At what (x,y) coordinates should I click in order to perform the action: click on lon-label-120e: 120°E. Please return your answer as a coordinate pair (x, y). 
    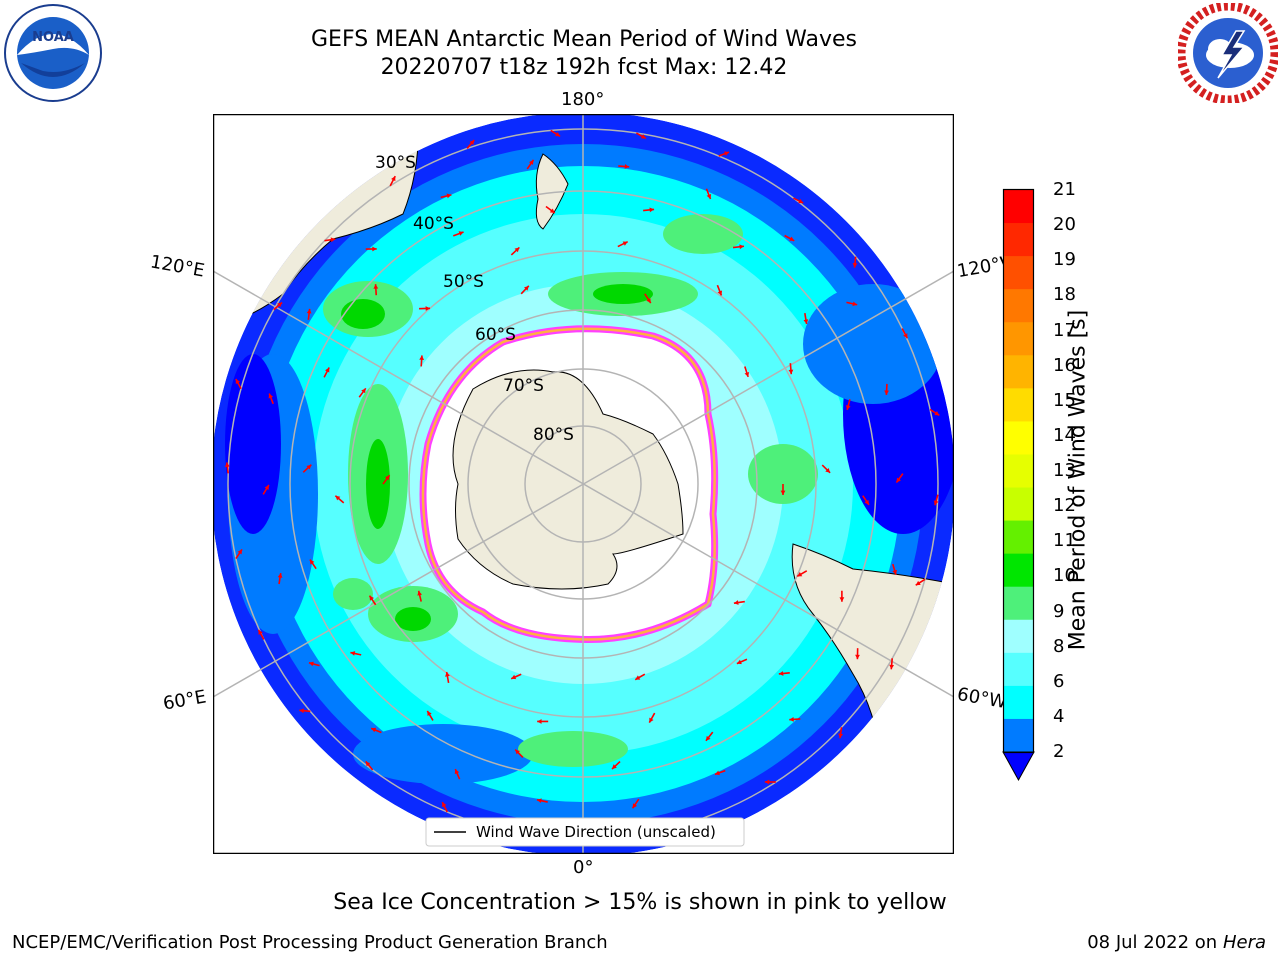
    Looking at the image, I should click on (177, 266).